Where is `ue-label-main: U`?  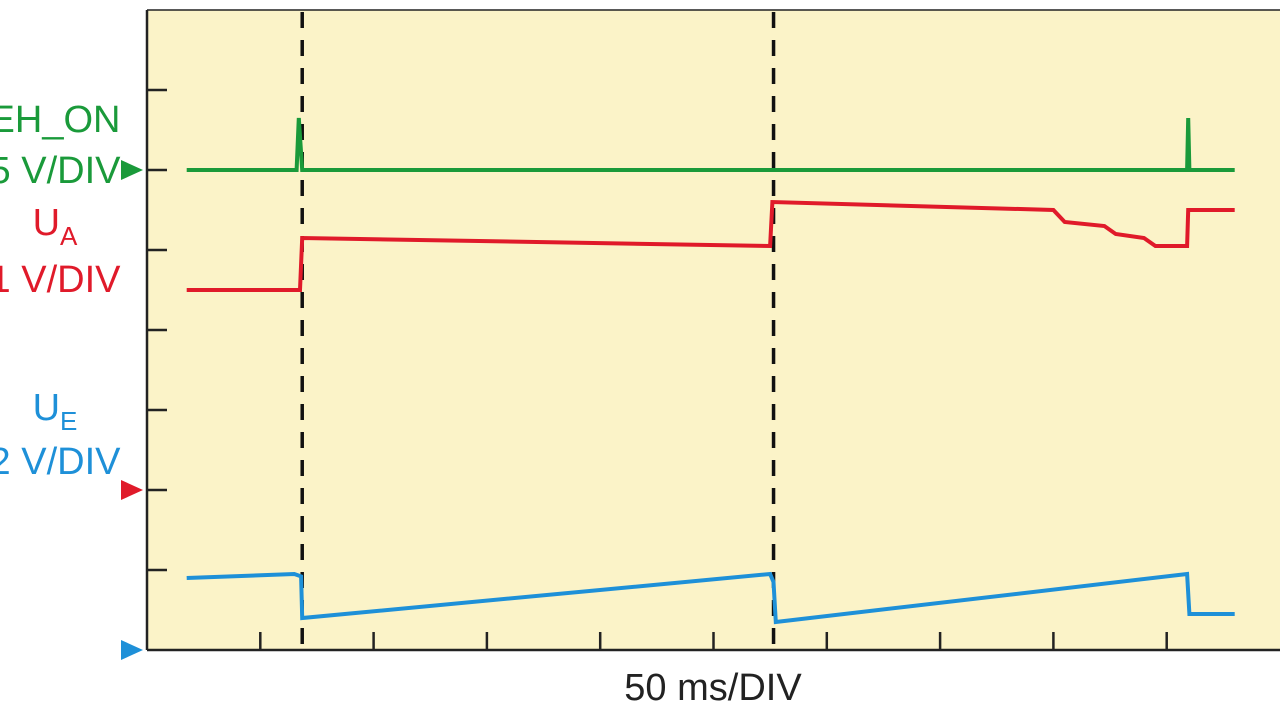
ue-label-main: U is located at coordinates (46, 408).